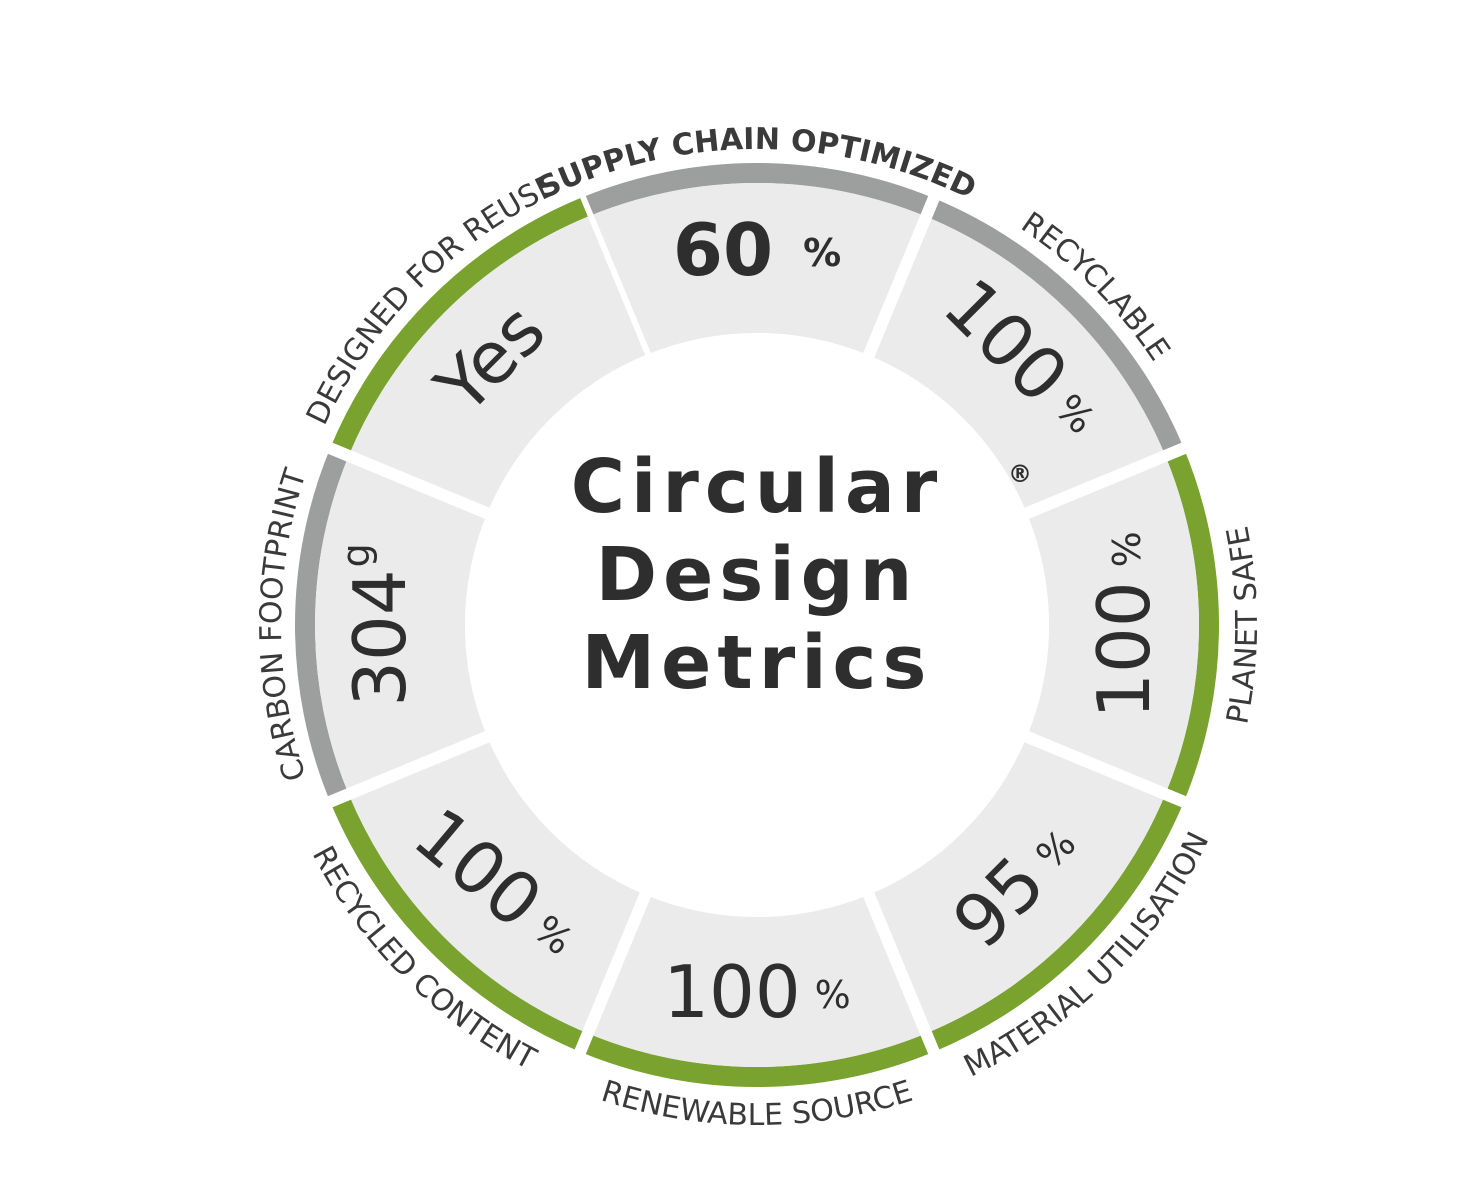 The image size is (1482, 1186). I want to click on value-unit: g, so click(356, 555).